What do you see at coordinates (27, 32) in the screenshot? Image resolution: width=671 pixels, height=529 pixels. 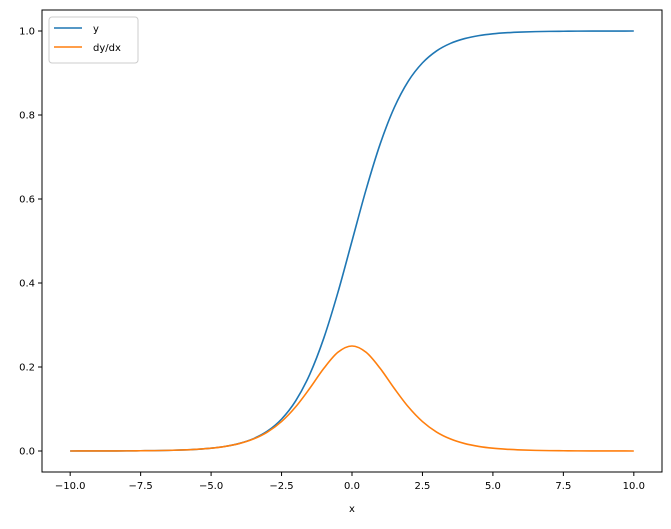 I see `y-tick-label: 1.0` at bounding box center [27, 32].